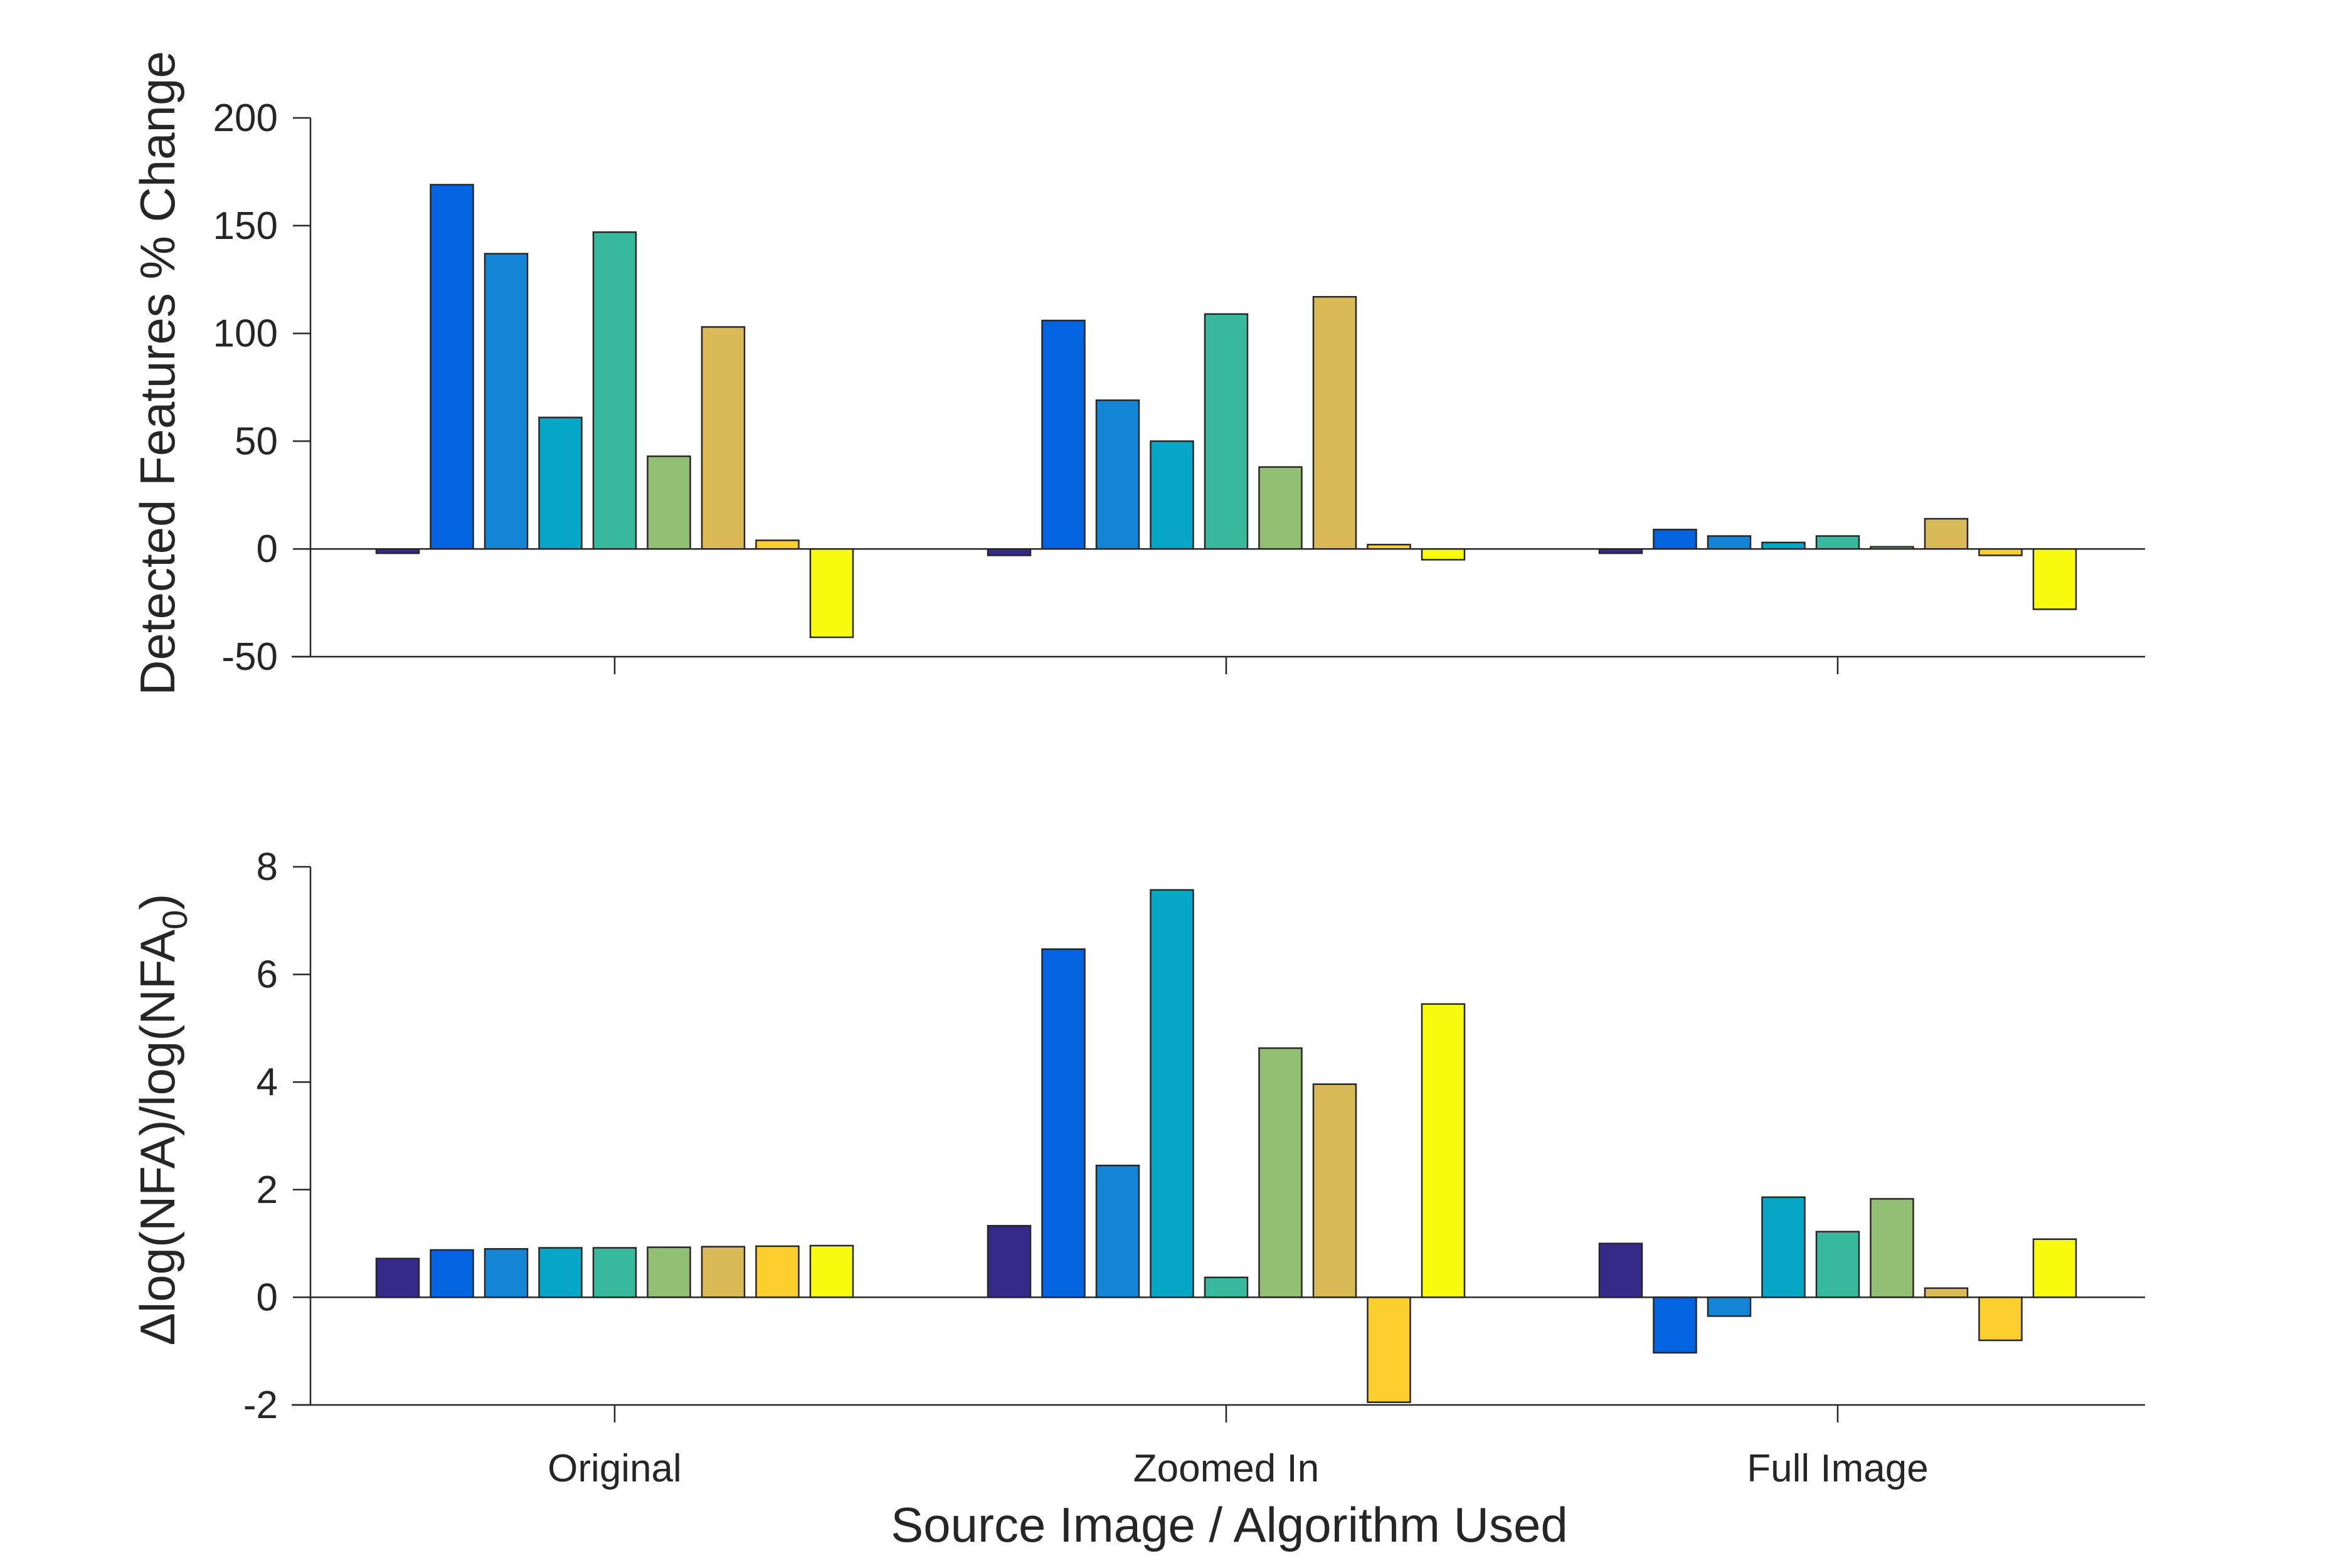  Describe the element at coordinates (1837, 1468) in the screenshot. I see `bottom-chart-category-label: Full Image` at that location.